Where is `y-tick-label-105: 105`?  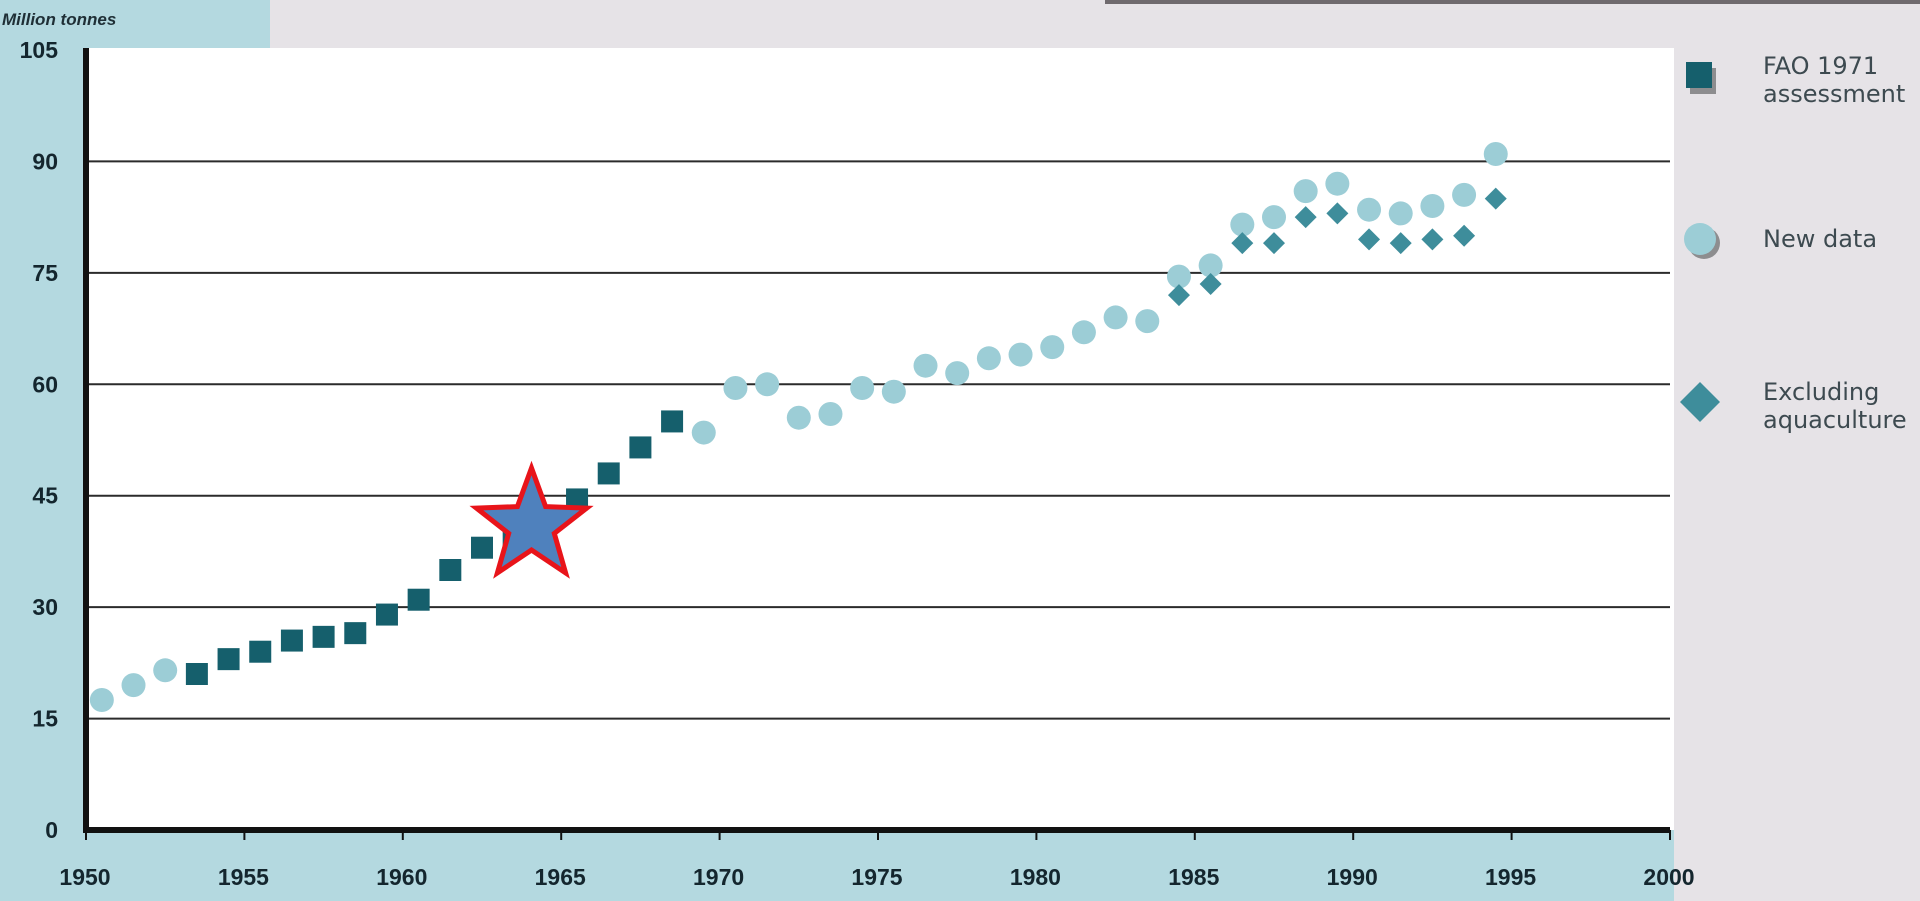 y-tick-label-105: 105 is located at coordinates (39, 50).